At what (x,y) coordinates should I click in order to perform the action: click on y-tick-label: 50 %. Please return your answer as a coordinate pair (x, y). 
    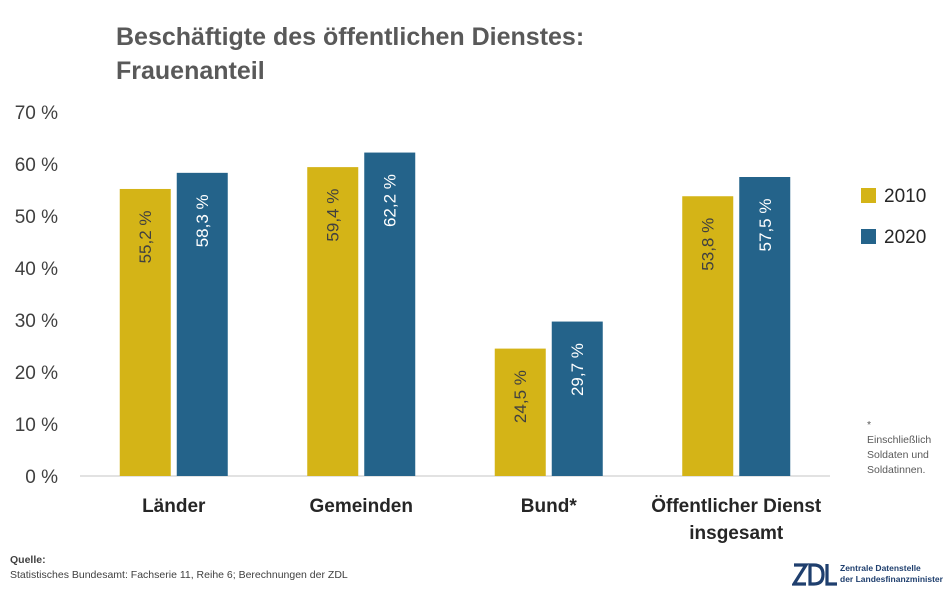
    Looking at the image, I should click on (36, 217).